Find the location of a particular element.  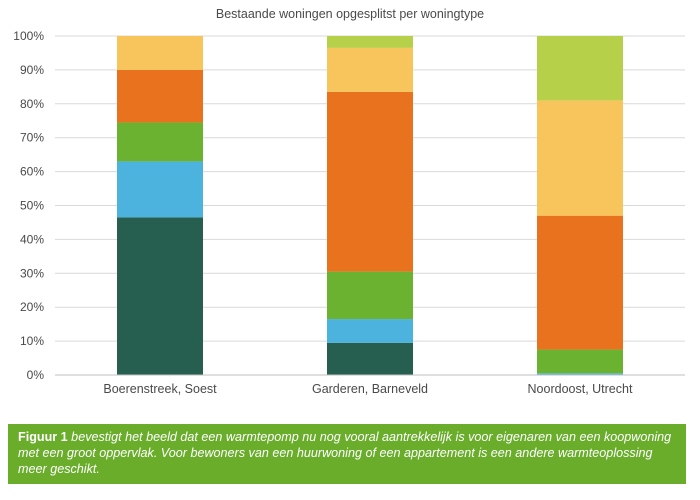

y-axis-ticks: 0% 10% 20% 30% 40% 50% 60% 70% 80% 90% 100% is located at coordinates (28, 205).